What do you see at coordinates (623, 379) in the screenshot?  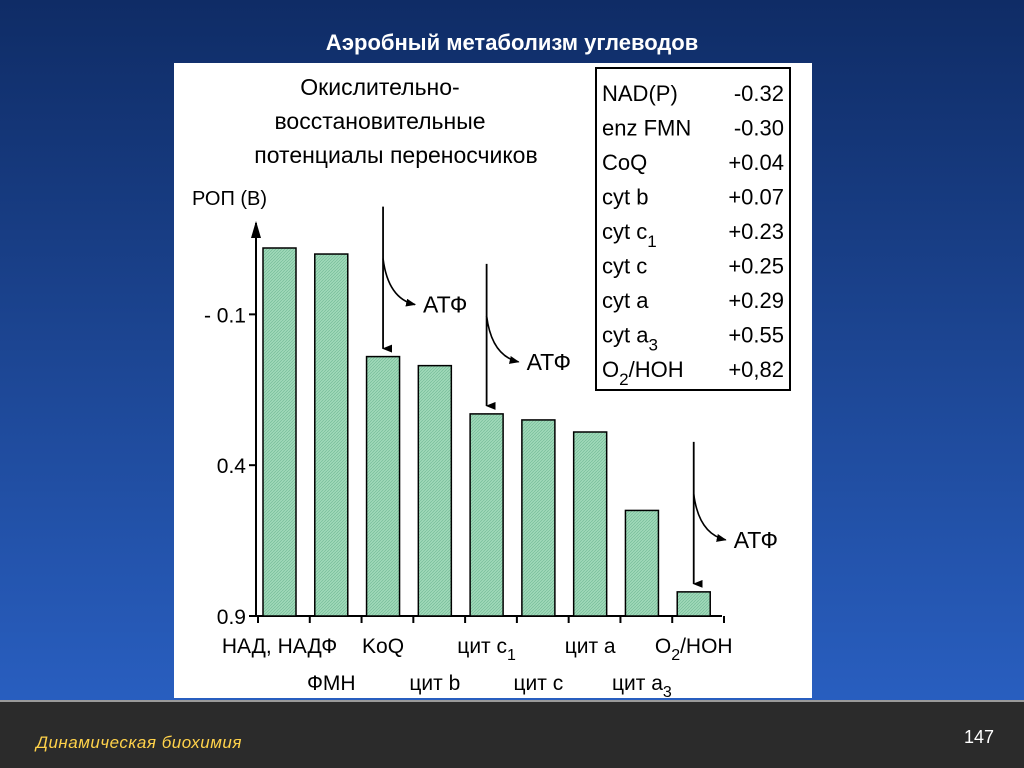 I see `table-carrier-subscript: 2` at bounding box center [623, 379].